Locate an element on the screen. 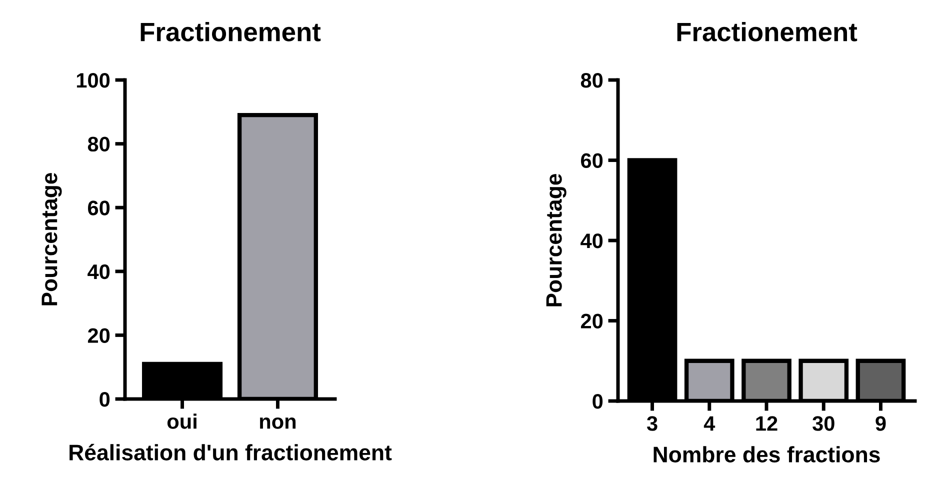 This screenshot has width=926, height=481. x-tick-label: 3 is located at coordinates (652, 423).